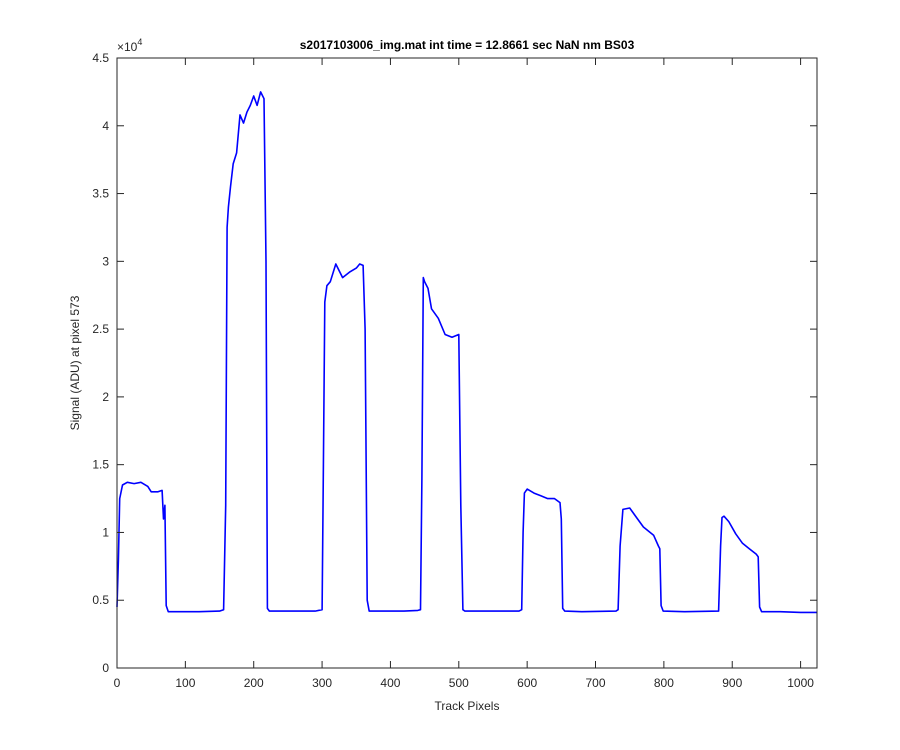 This screenshot has width=900, height=750. I want to click on y-multiplier-base: ×10, so click(127, 47).